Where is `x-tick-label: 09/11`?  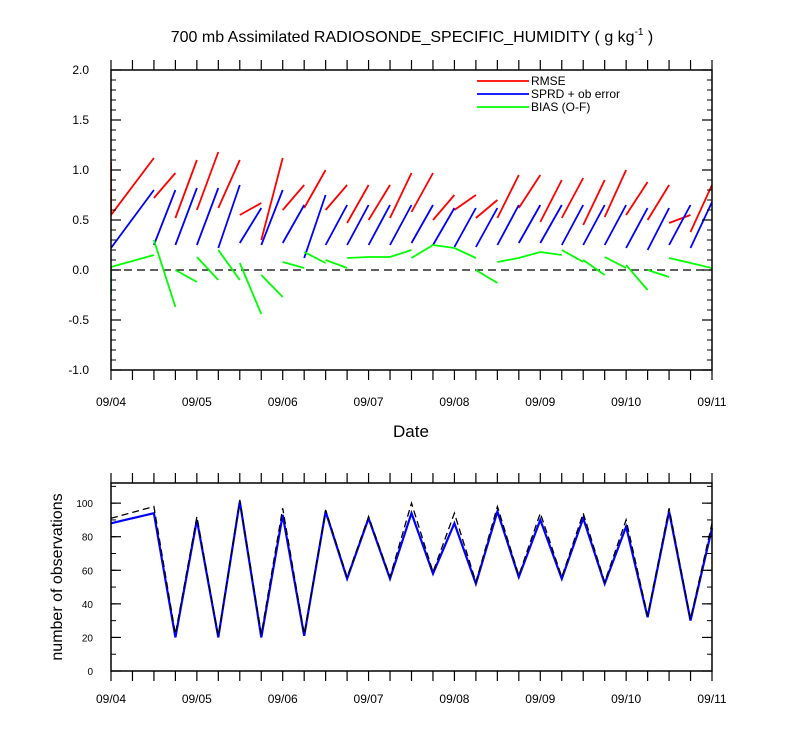 x-tick-label: 09/11 is located at coordinates (711, 699).